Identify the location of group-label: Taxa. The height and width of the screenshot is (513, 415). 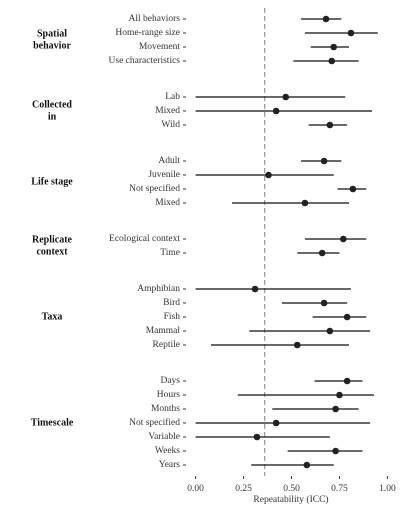
(52, 316).